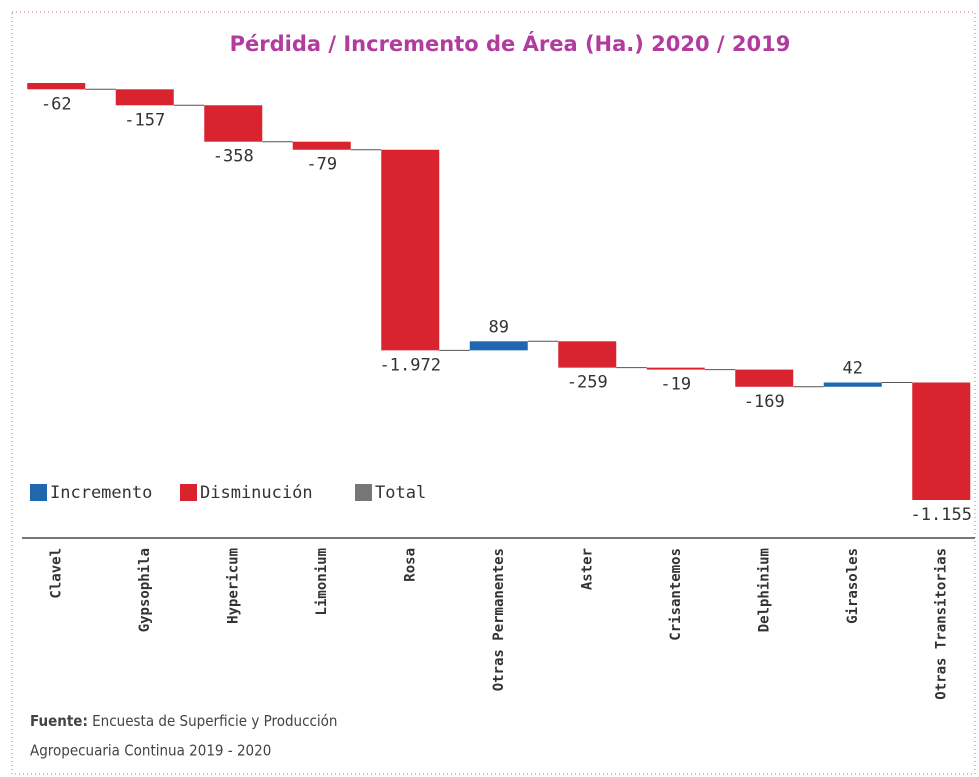 The image size is (979, 777). Describe the element at coordinates (587, 569) in the screenshot. I see `x-tick-label: Aster` at that location.